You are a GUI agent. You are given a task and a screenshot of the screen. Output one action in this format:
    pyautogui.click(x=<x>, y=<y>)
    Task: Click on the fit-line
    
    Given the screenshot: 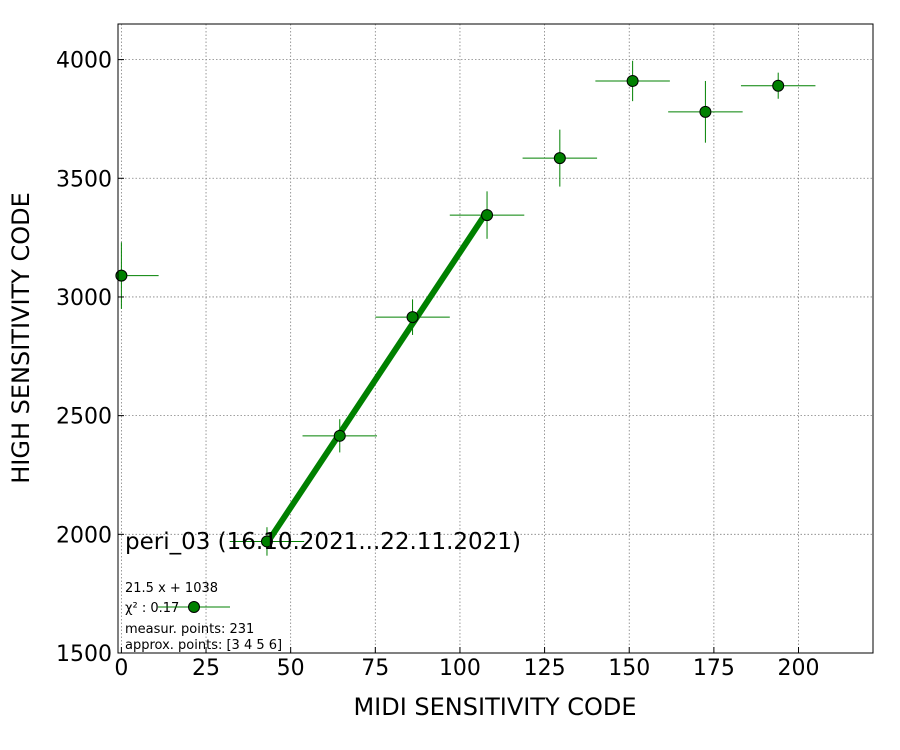 What is the action you would take?
    pyautogui.click(x=377, y=377)
    